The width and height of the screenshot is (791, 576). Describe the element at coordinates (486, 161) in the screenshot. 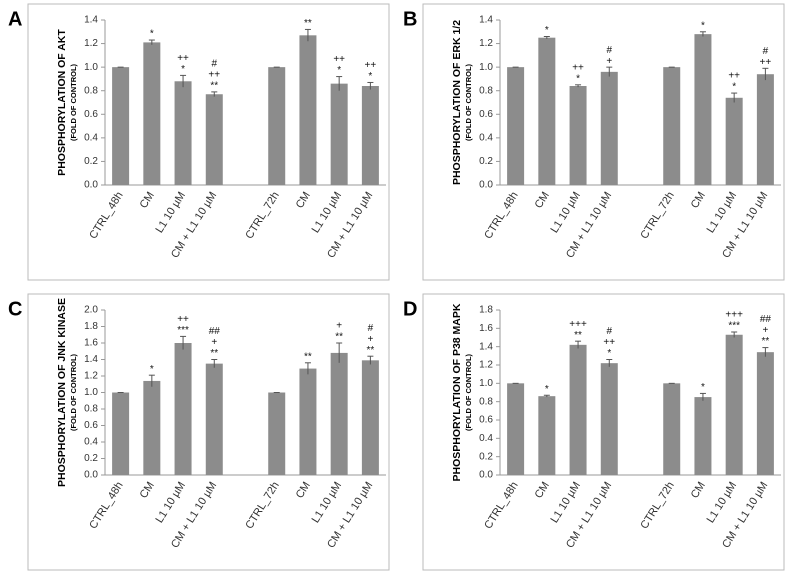

I see `y-tick-label: 0.2` at that location.